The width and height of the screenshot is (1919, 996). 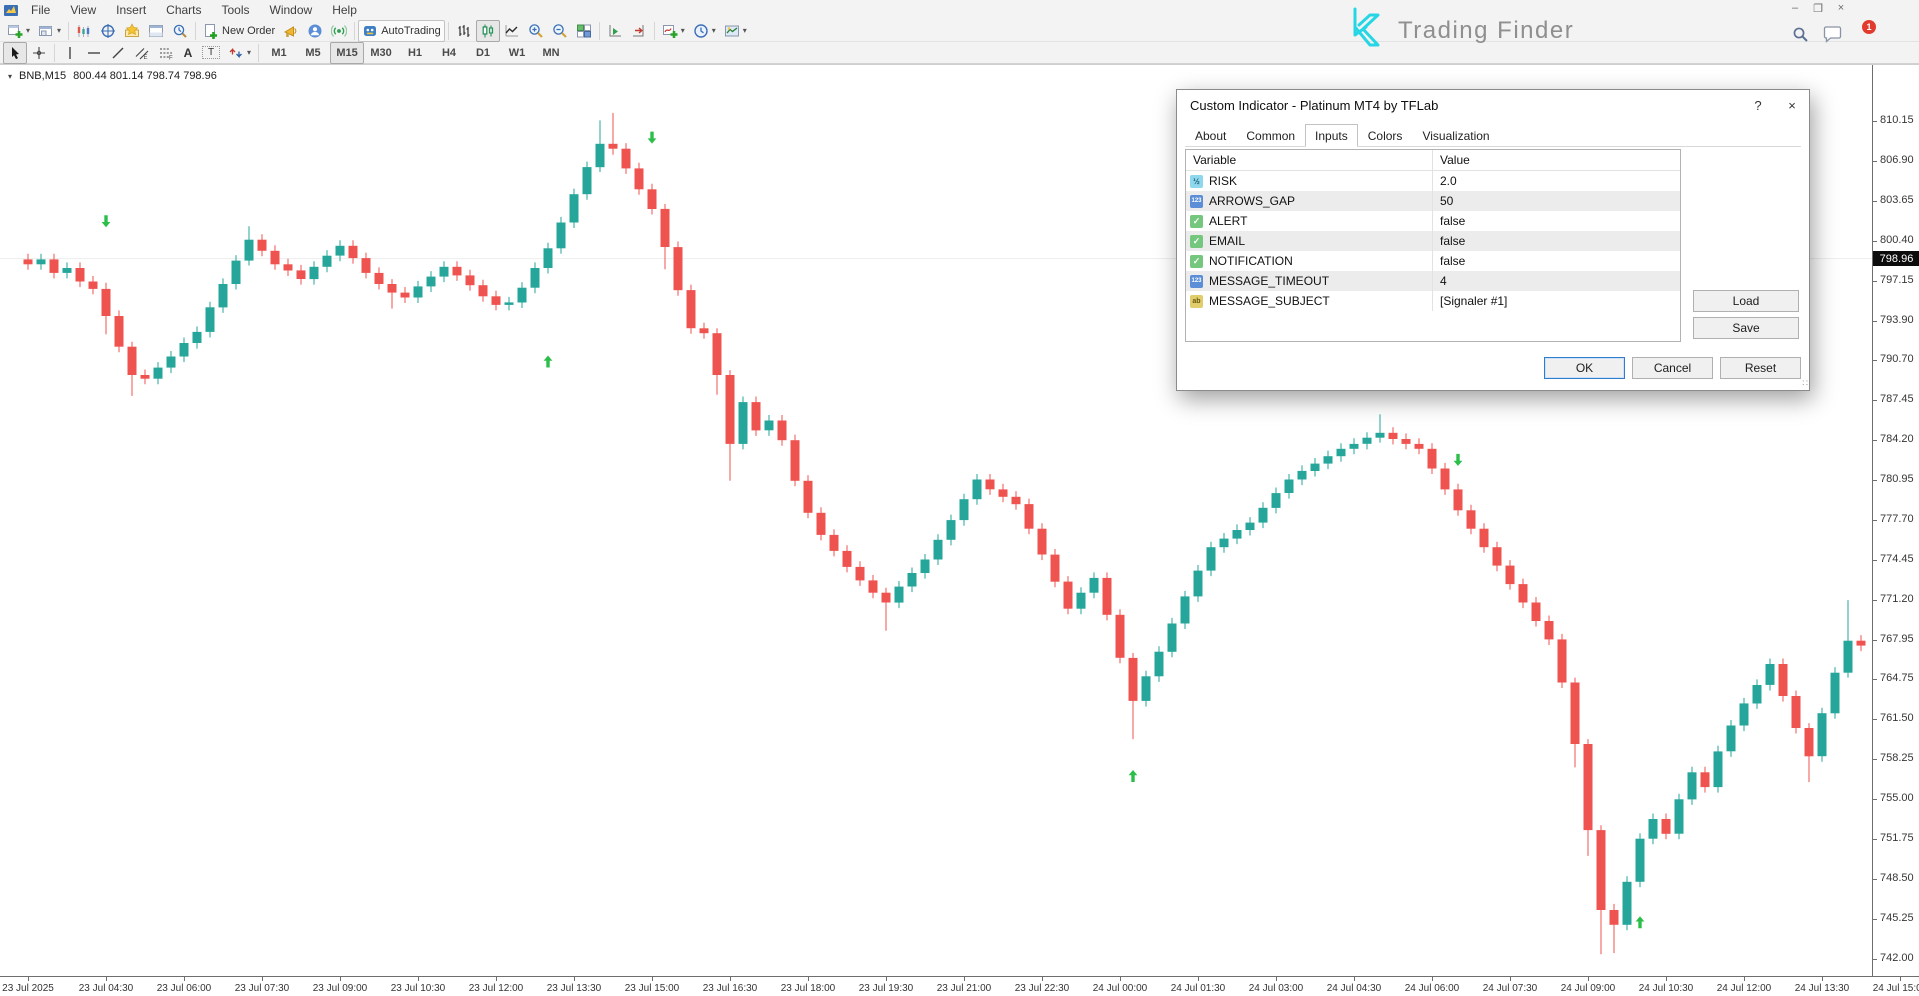 I want to click on time-label: 24 Jul 15:00, so click(x=1895, y=988).